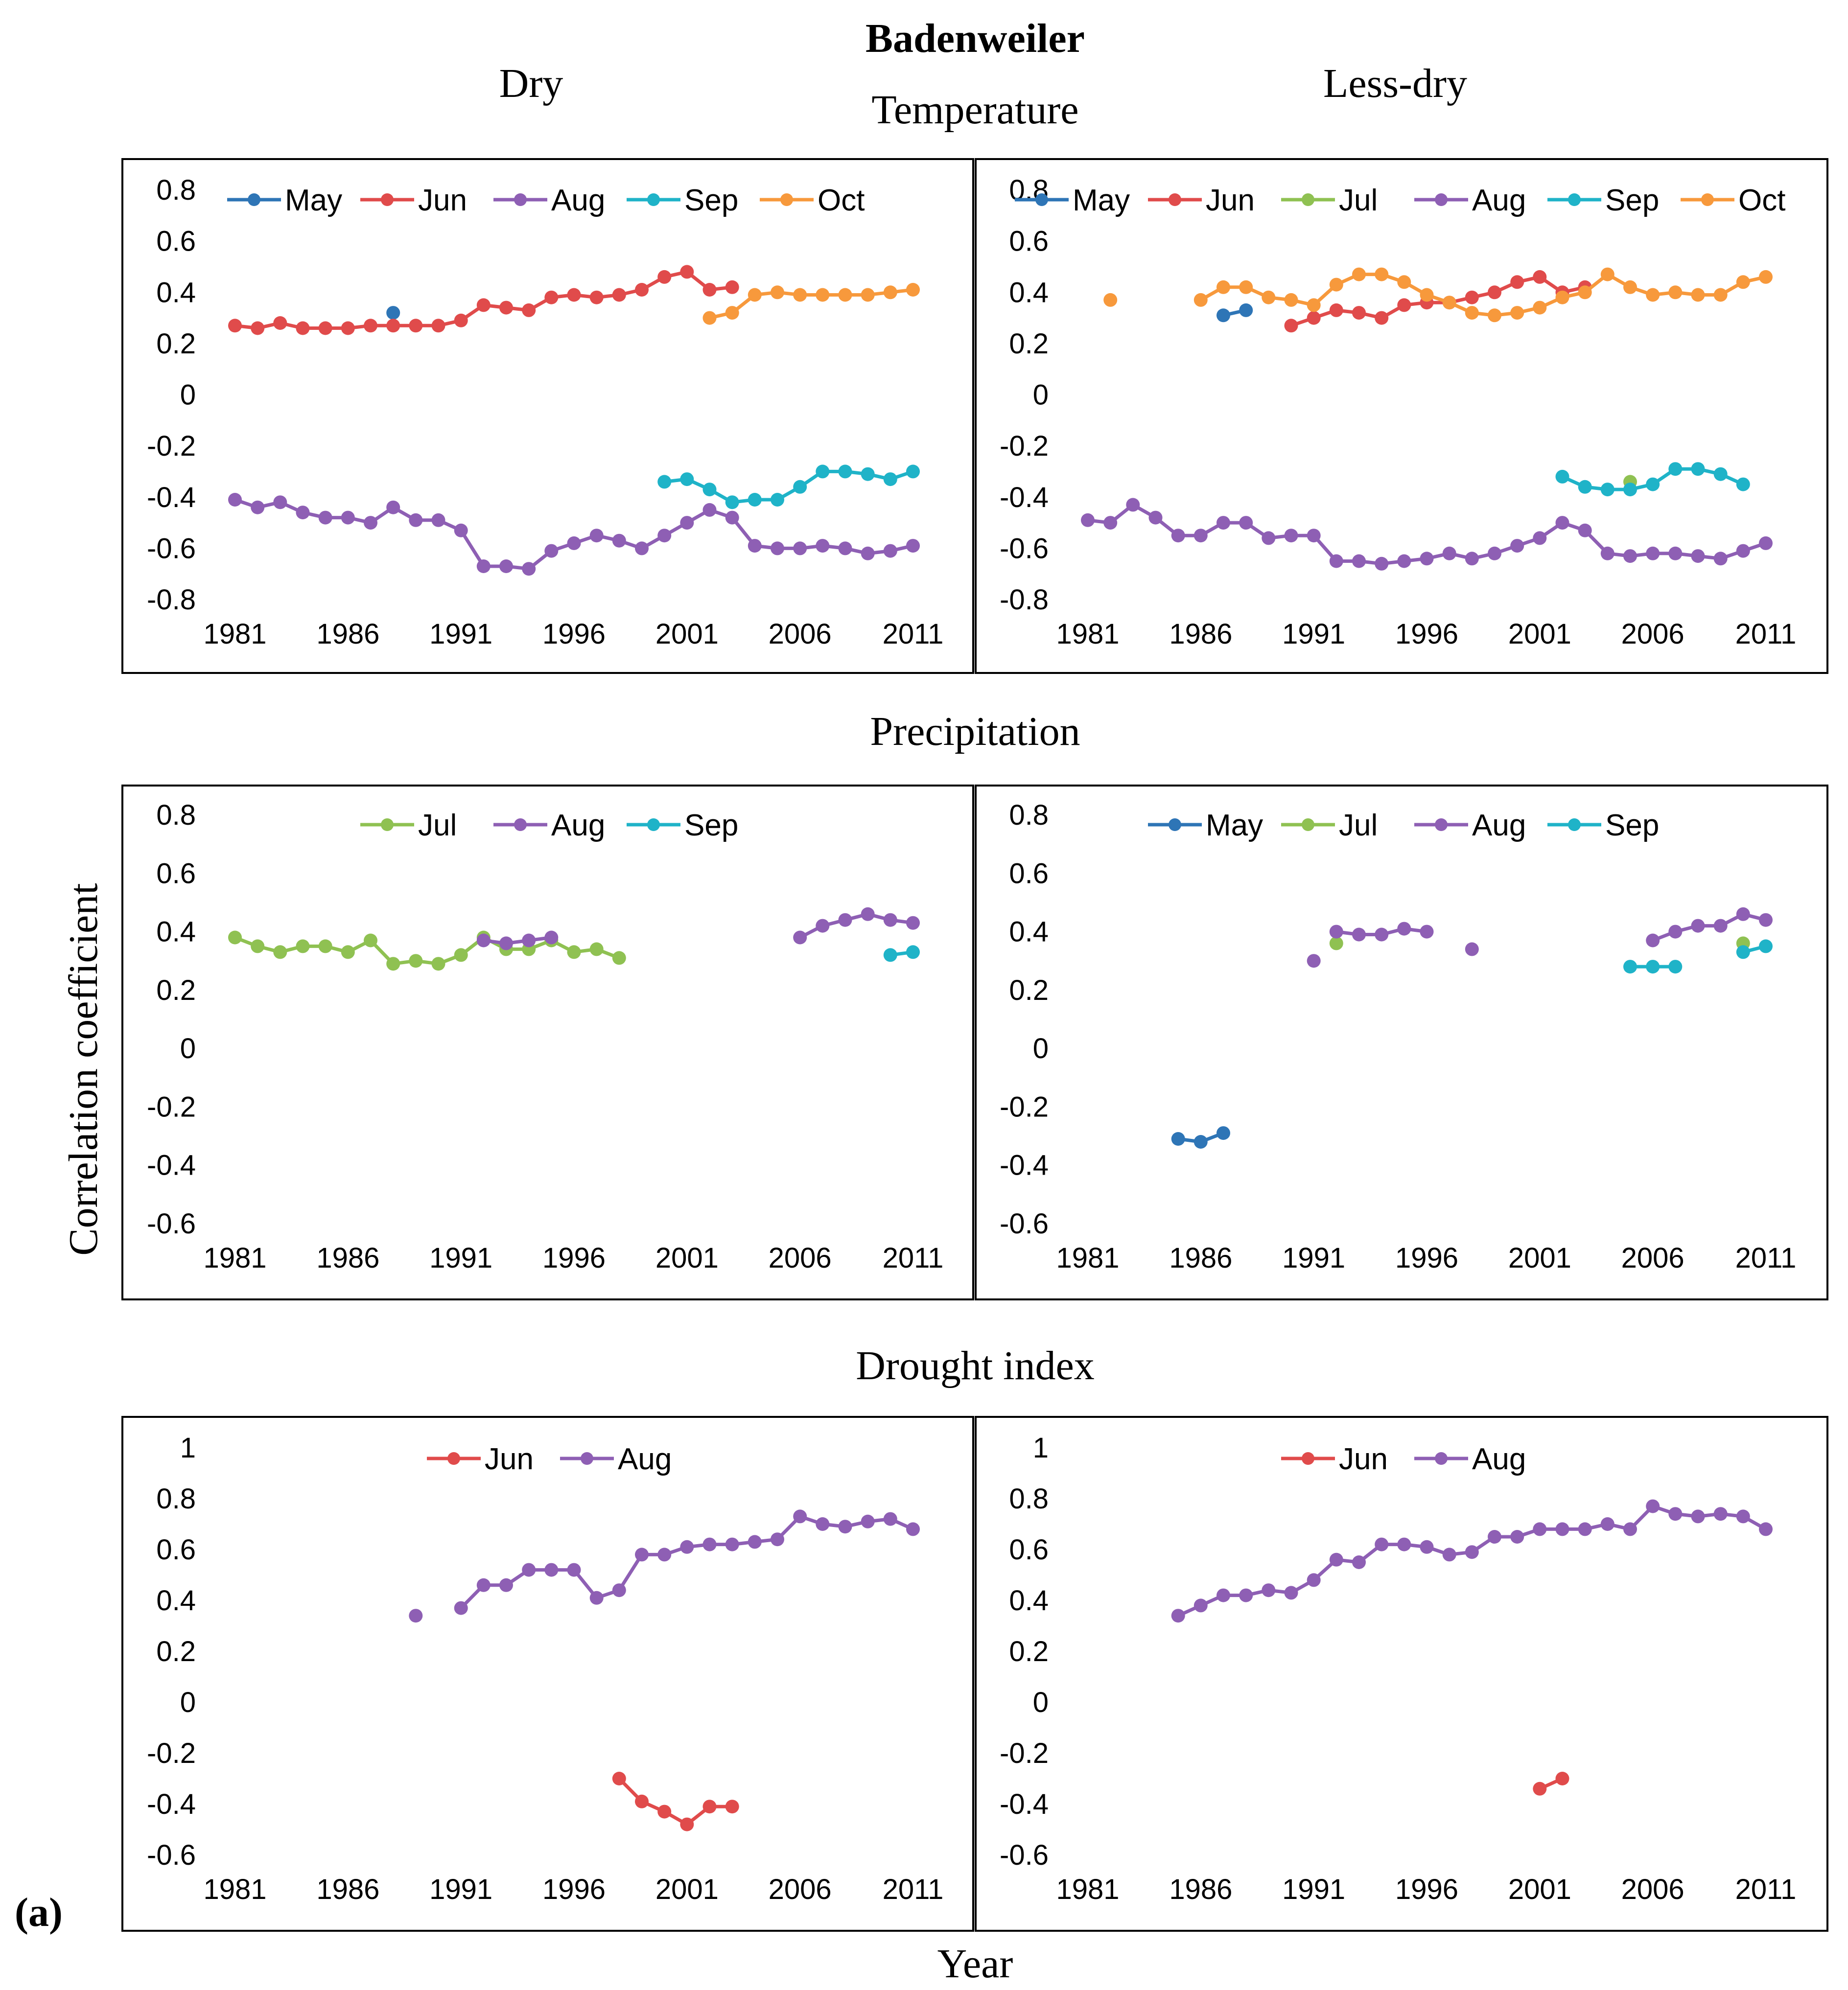  Describe the element at coordinates (509, 1459) in the screenshot. I see `legend-label-jun: Jun` at that location.